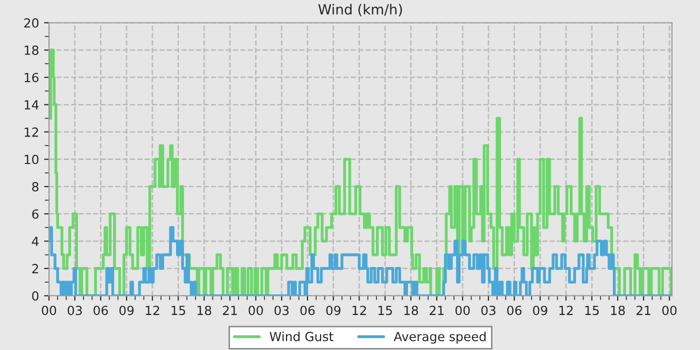 The width and height of the screenshot is (700, 350). What do you see at coordinates (31, 23) in the screenshot?
I see `y-tick-label: 20` at bounding box center [31, 23].